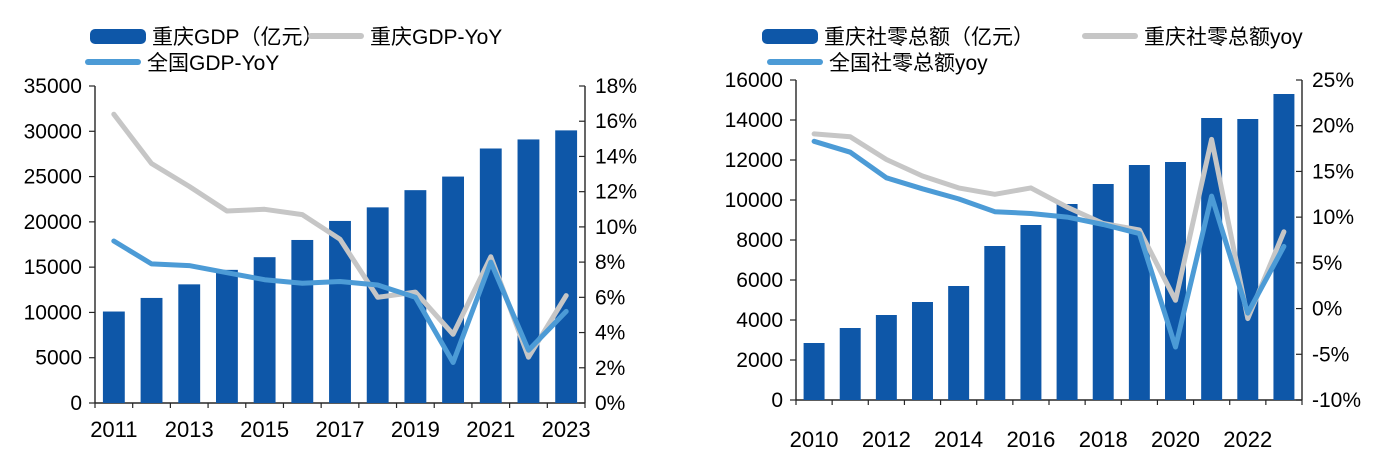 Image resolution: width=1393 pixels, height=473 pixels. I want to click on legend-label: 重庆社零总额yoy, so click(1223, 37).